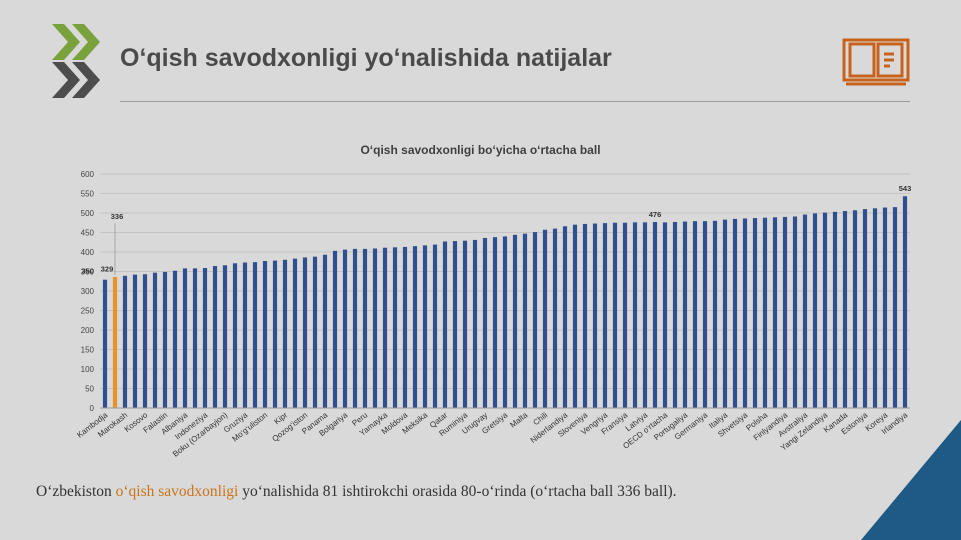  Describe the element at coordinates (518, 419) in the screenshot. I see `x-tick-label: Malta` at that location.